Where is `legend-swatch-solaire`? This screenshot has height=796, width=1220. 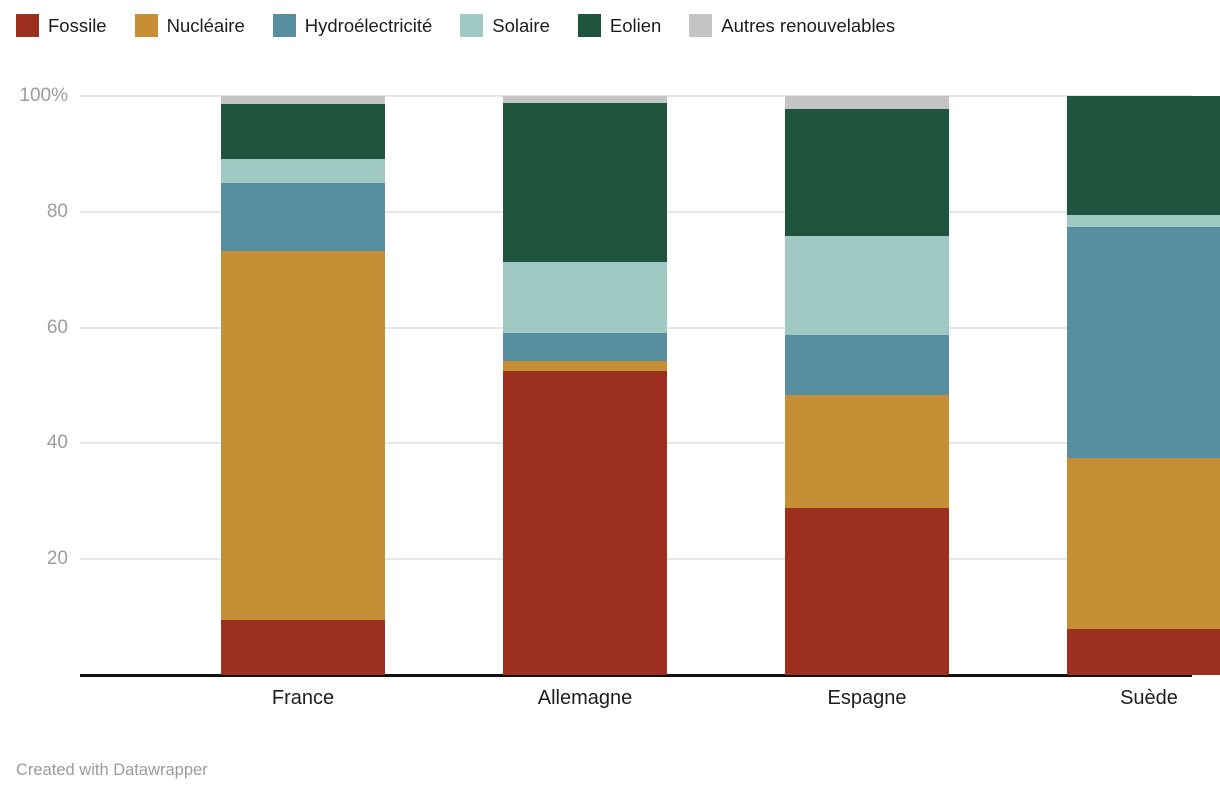 legend-swatch-solaire is located at coordinates (472, 25).